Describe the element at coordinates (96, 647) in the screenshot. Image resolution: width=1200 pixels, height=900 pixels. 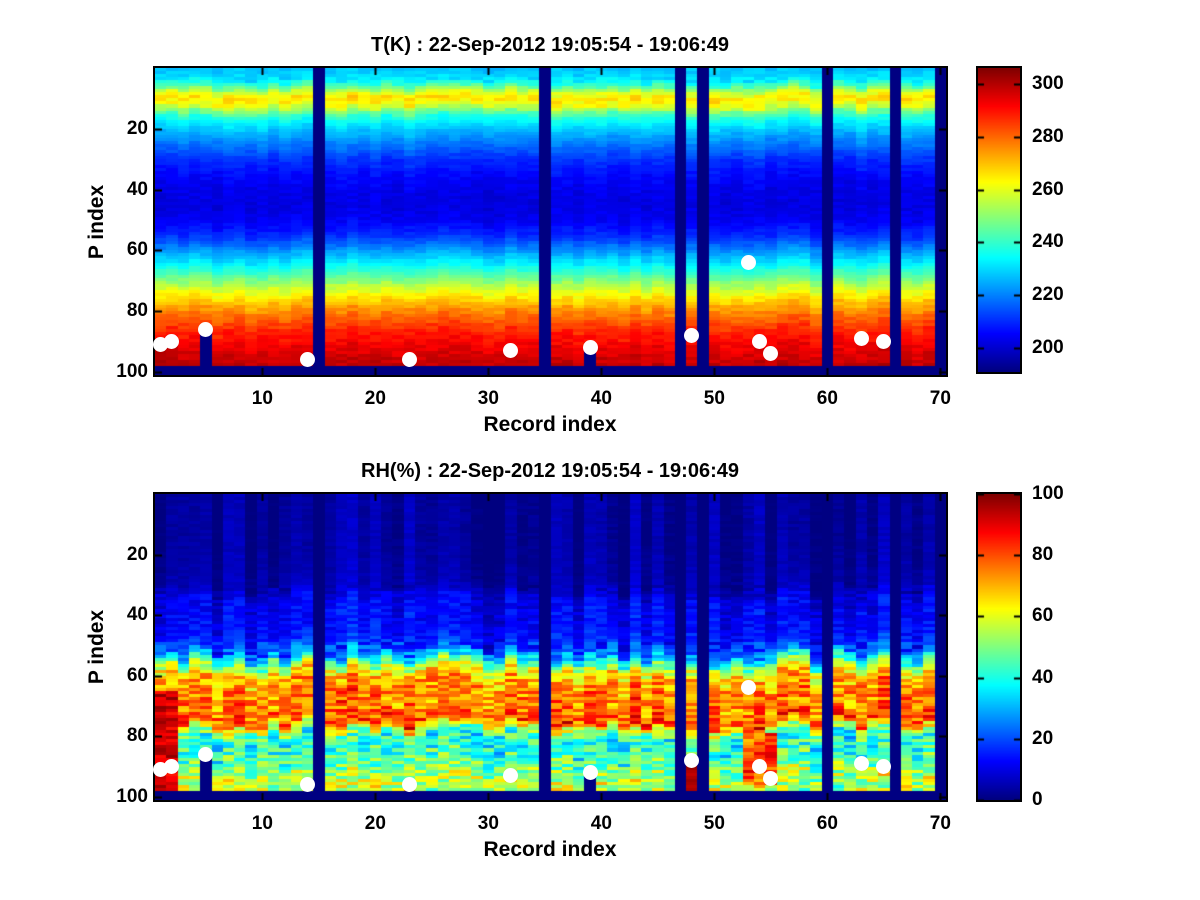
I see `bottom-y-axis-label: P index` at that location.